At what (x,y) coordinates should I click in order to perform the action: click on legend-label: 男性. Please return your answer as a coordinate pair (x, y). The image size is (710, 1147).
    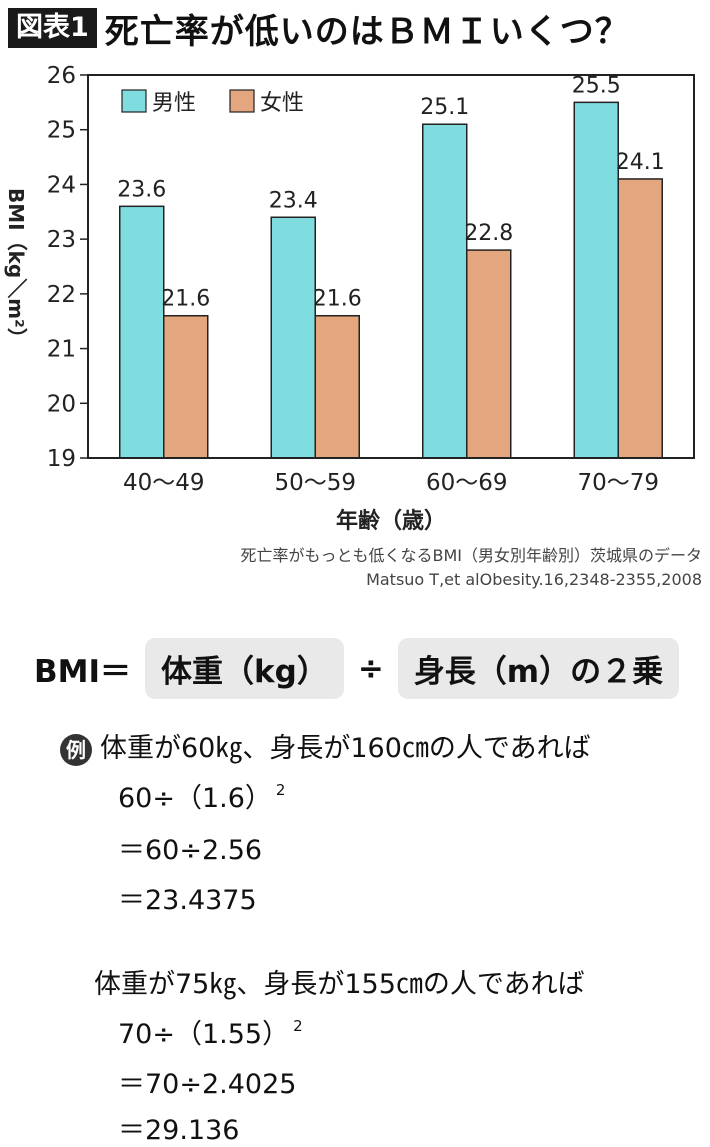
    Looking at the image, I should click on (174, 103).